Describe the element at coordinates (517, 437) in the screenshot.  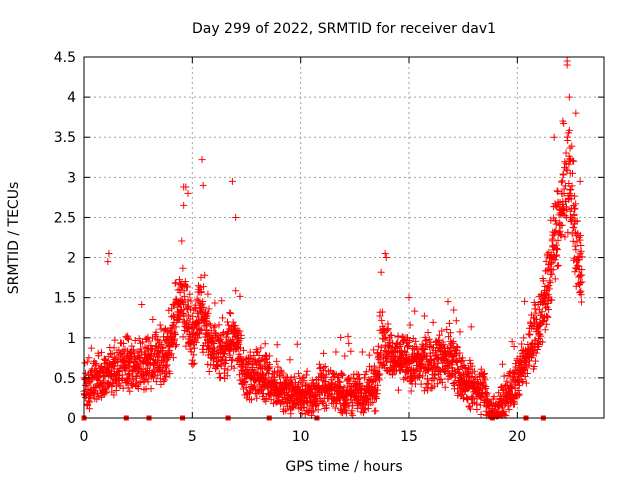
I see `x-tick-label: 20` at that location.